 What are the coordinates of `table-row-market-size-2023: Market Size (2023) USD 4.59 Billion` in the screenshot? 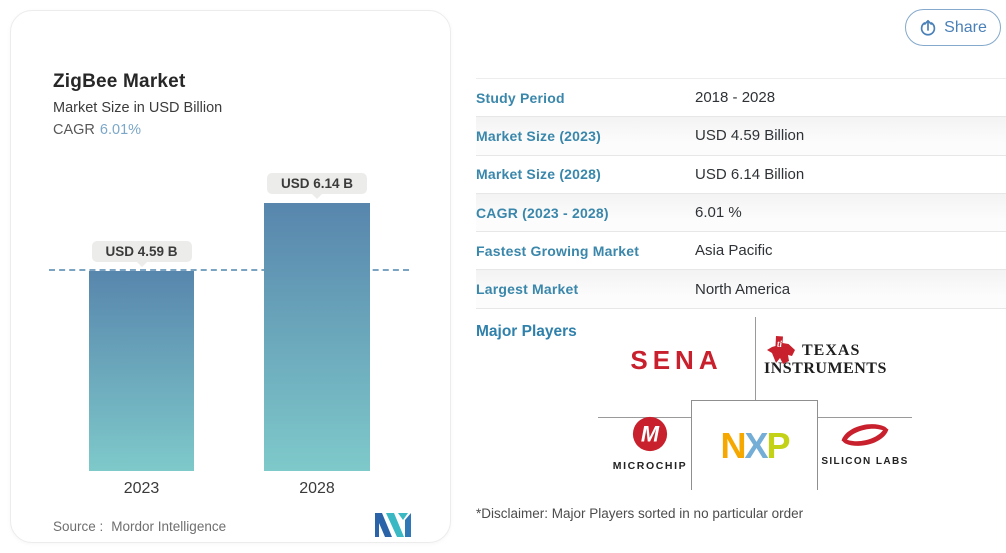 It's located at (741, 136).